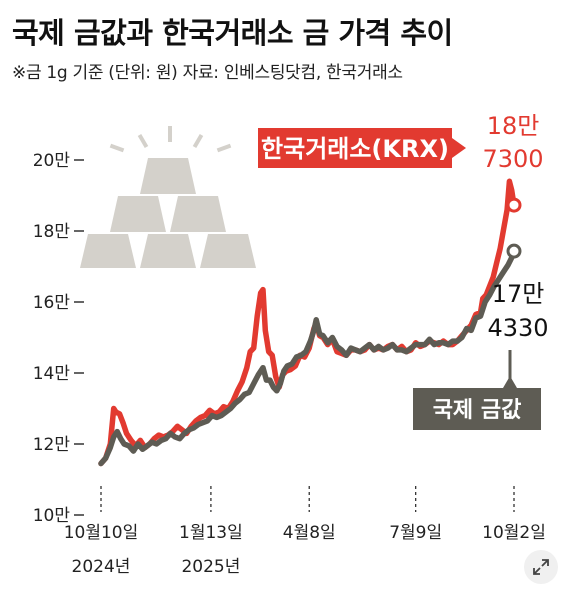 This screenshot has width=563, height=591. Describe the element at coordinates (52, 232) in the screenshot. I see `y-tick-label: 18만` at that location.